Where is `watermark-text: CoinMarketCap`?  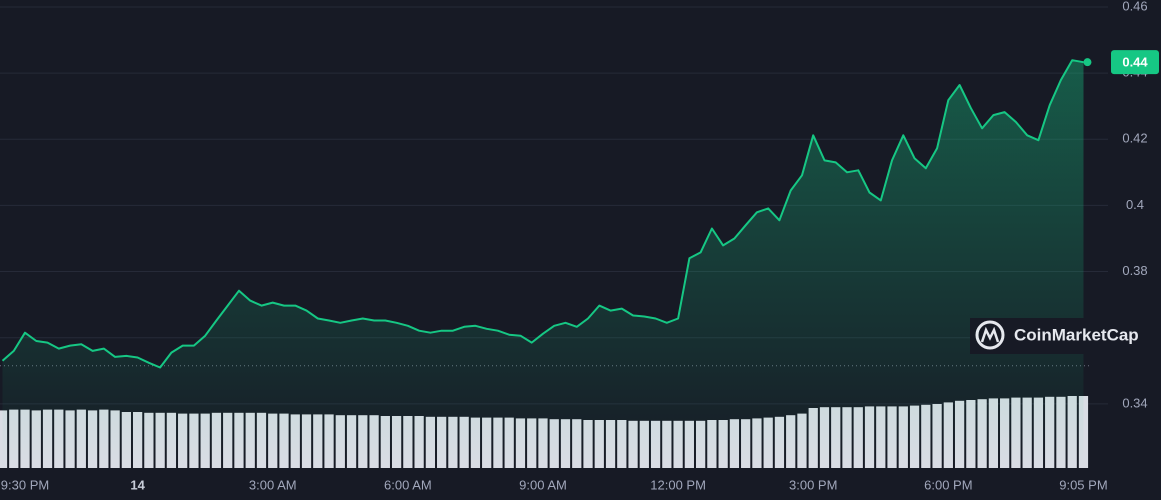 watermark-text: CoinMarketCap is located at coordinates (1076, 334).